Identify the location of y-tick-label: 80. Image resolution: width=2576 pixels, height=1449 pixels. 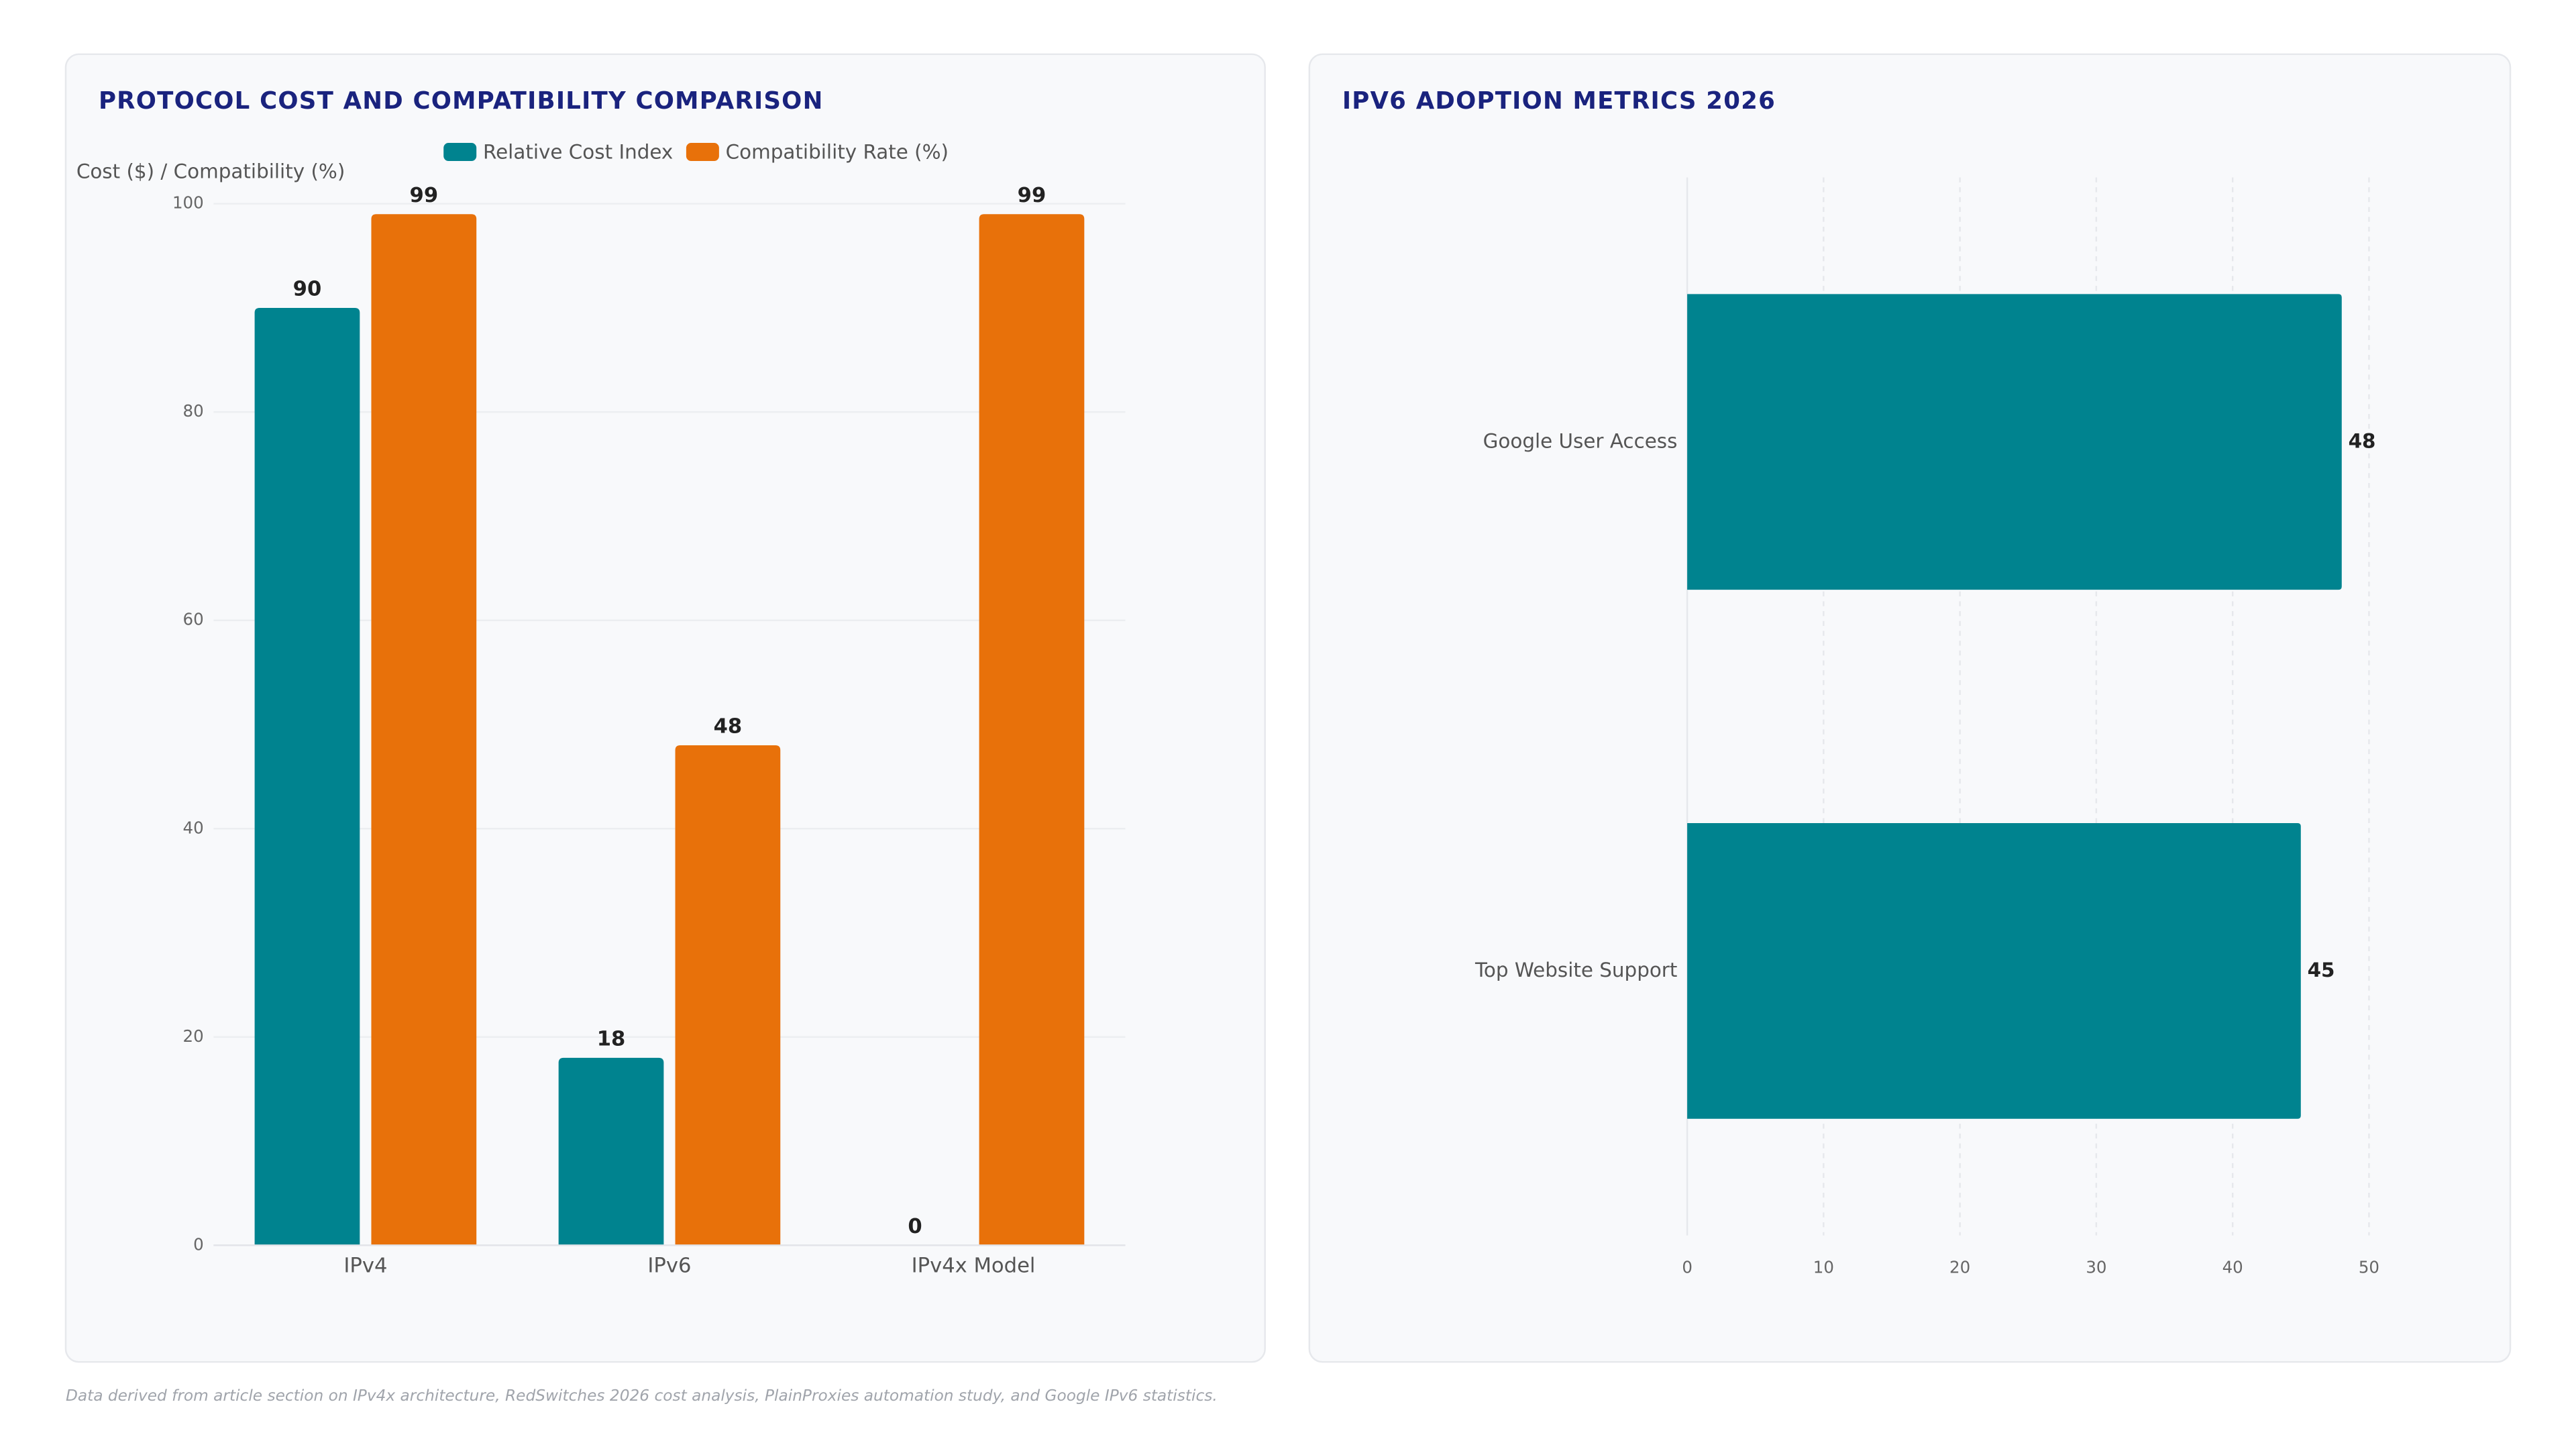
(193, 411).